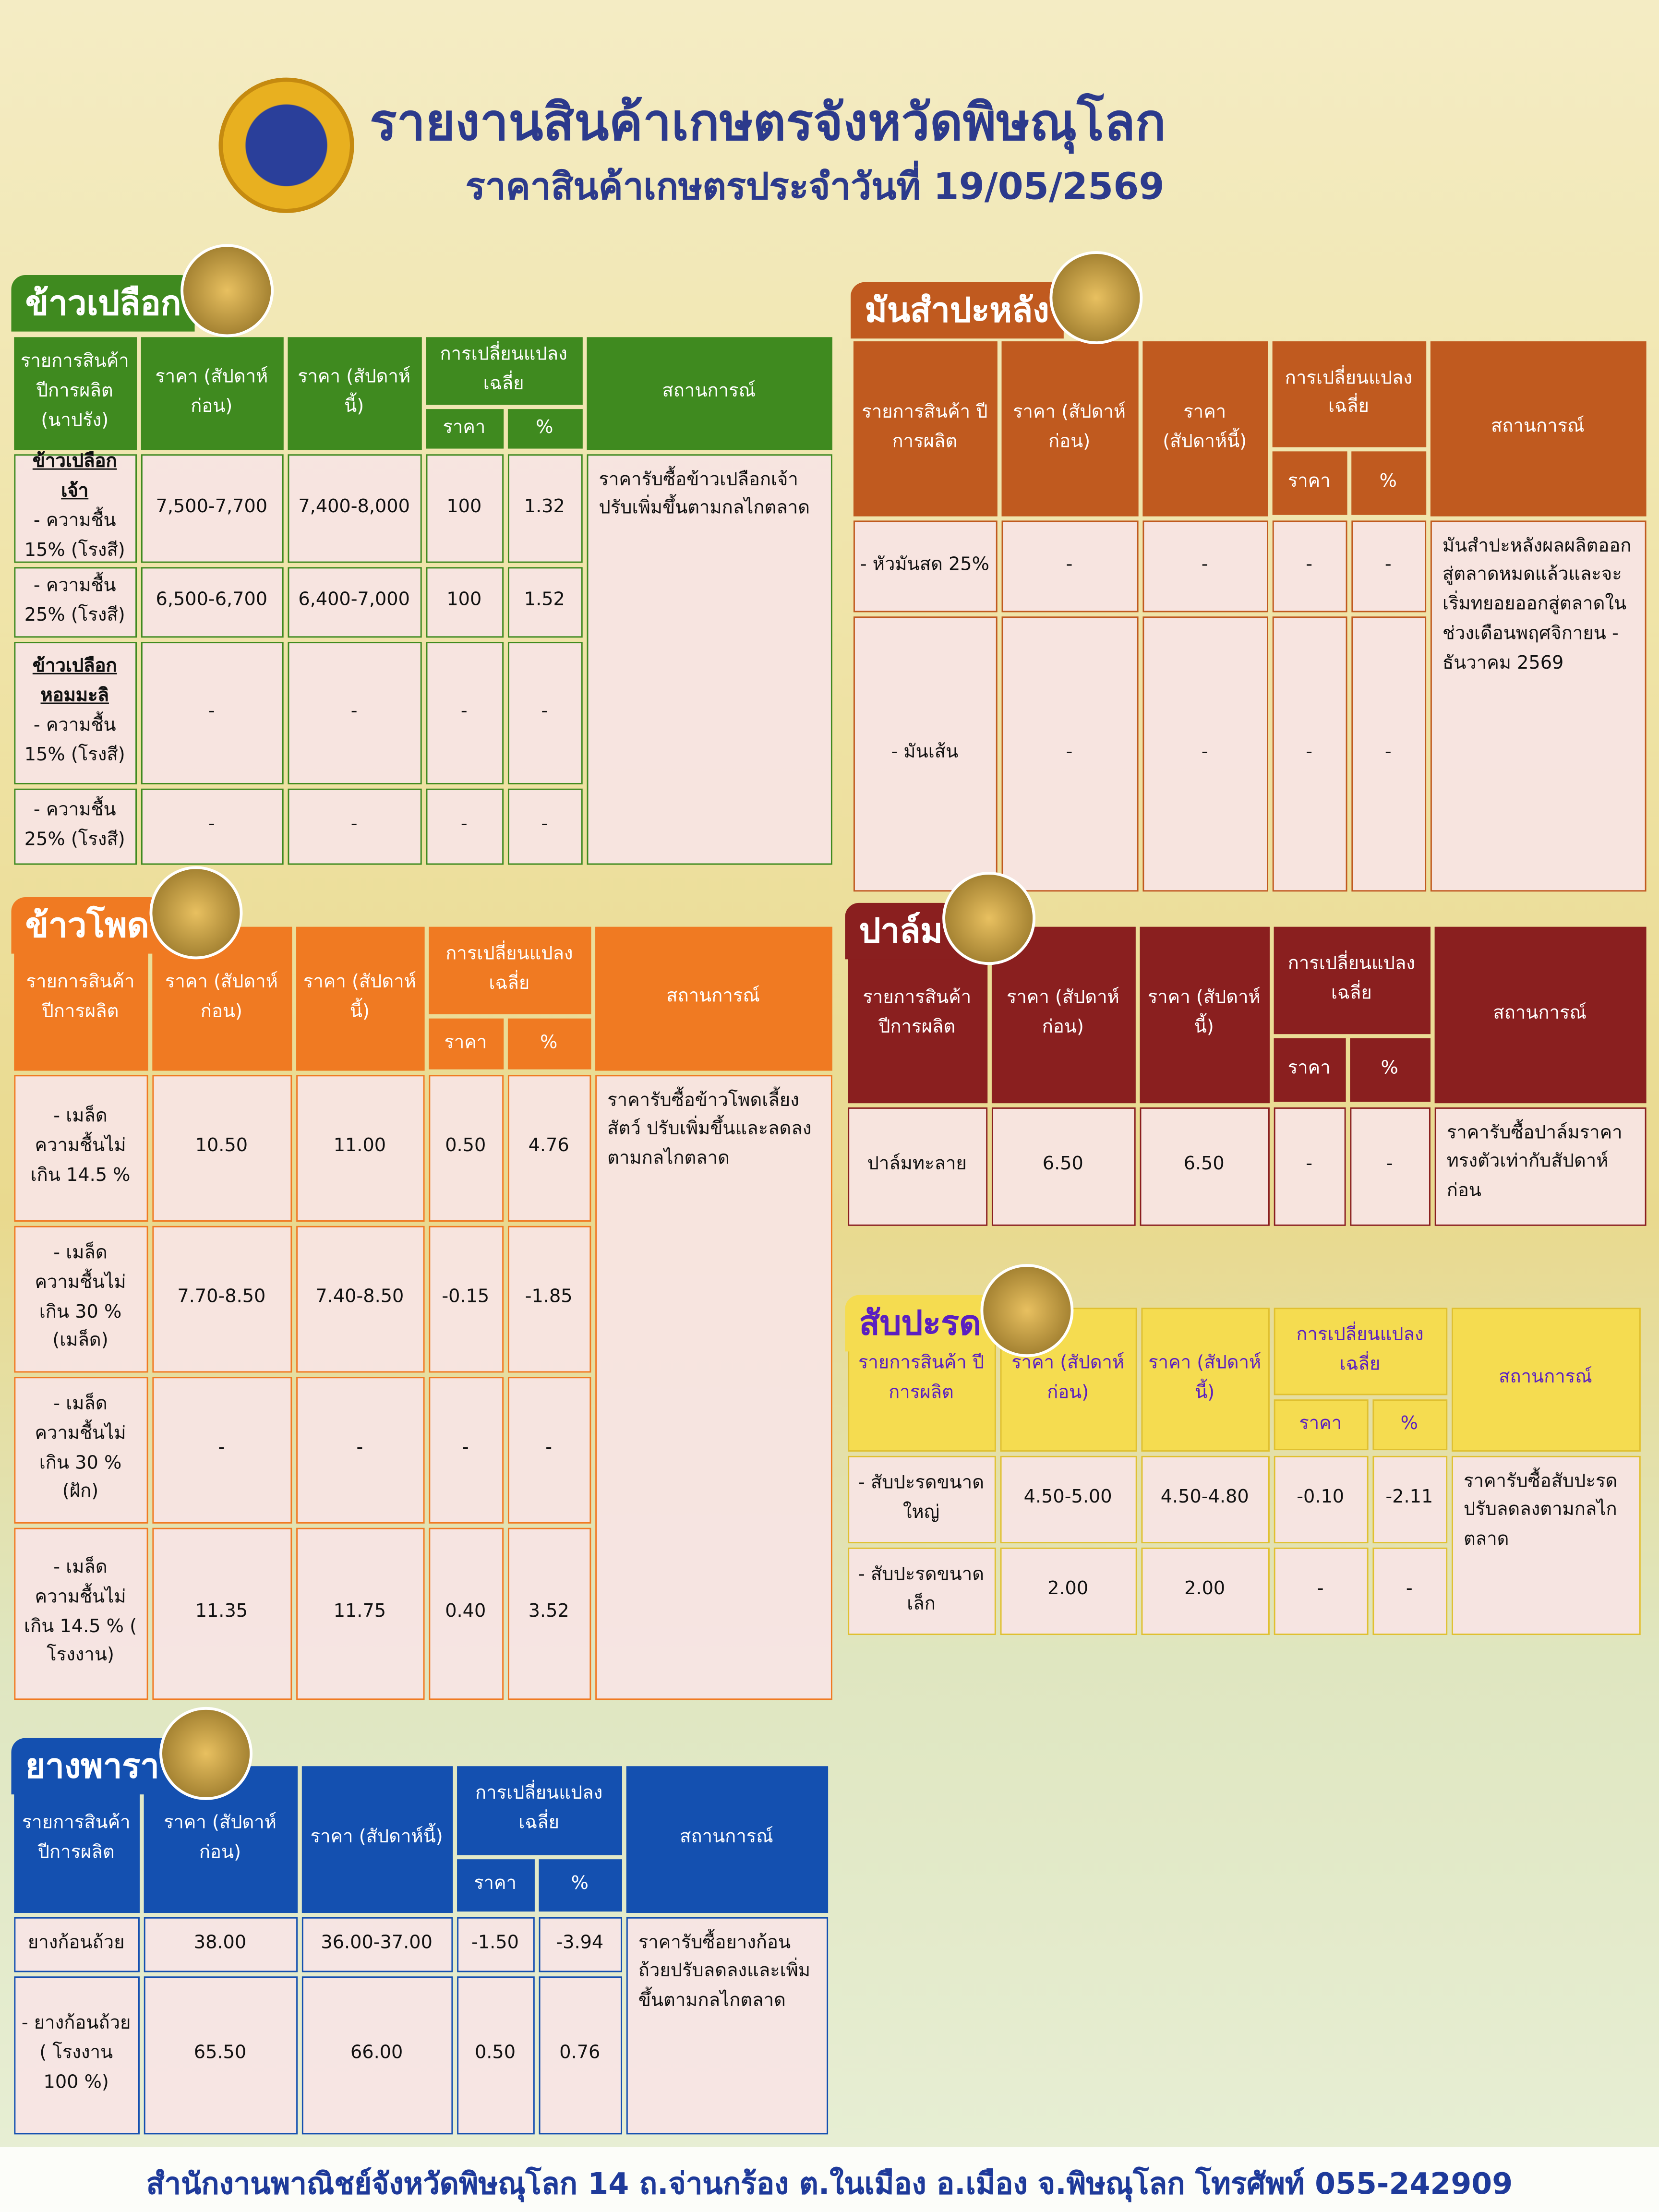  What do you see at coordinates (922, 1589) in the screenshot?
I see `item-name: - สับปะรดขนาดเล็ก` at bounding box center [922, 1589].